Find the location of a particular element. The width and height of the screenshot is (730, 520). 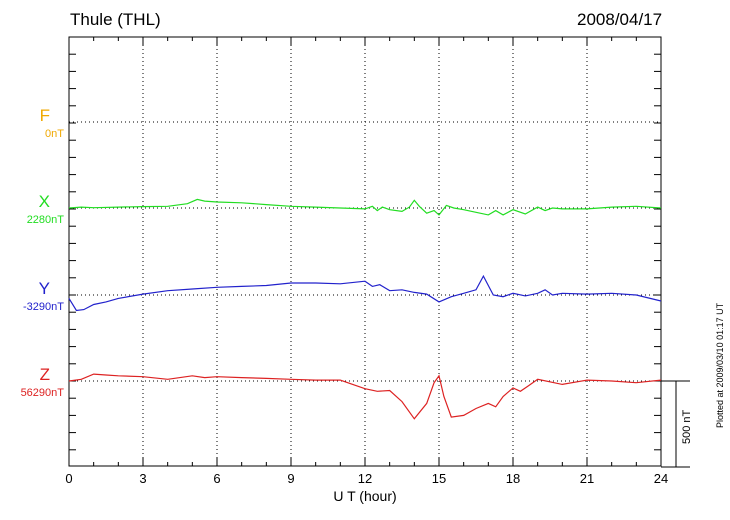

x-axis-label: U T (hour) is located at coordinates (365, 496).